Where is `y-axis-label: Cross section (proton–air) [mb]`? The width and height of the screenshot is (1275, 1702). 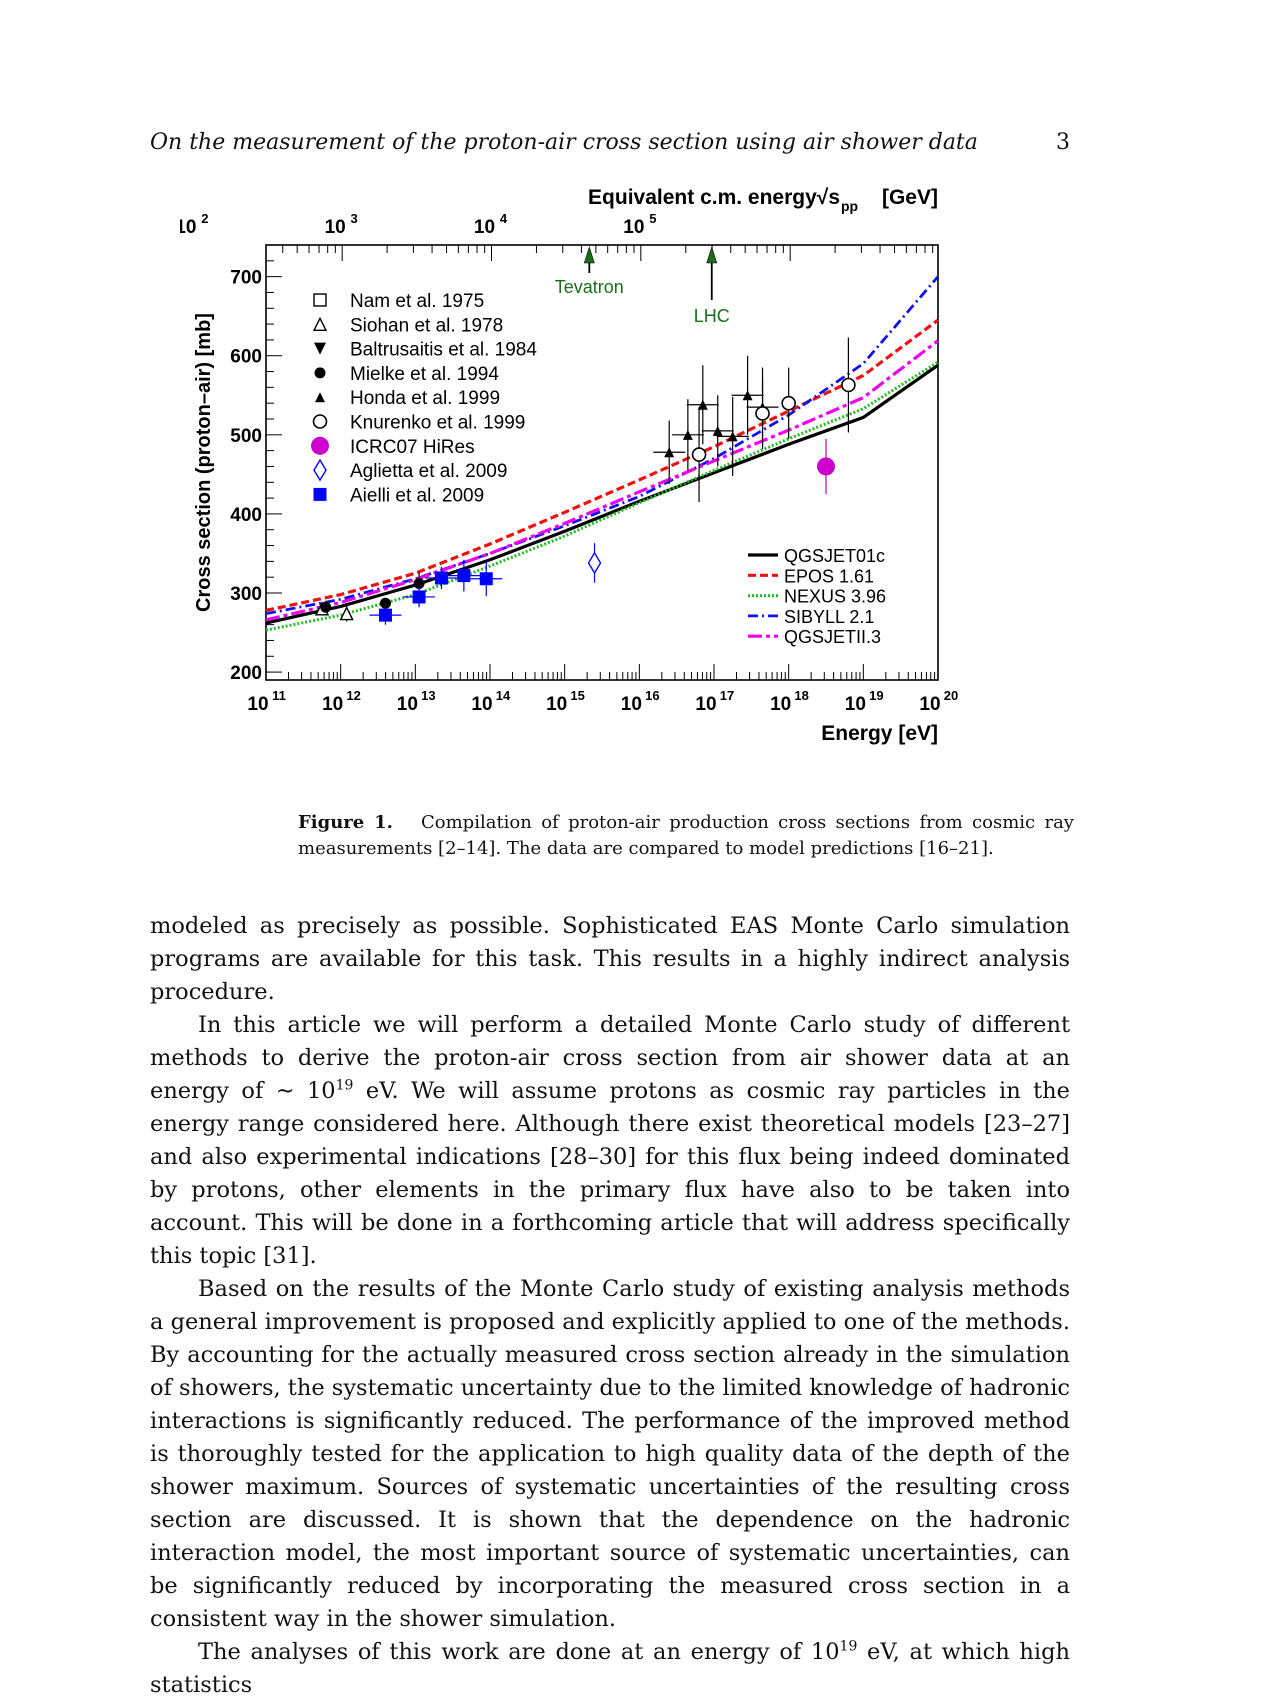 y-axis-label: Cross section (proton–air) [mb] is located at coordinates (204, 462).